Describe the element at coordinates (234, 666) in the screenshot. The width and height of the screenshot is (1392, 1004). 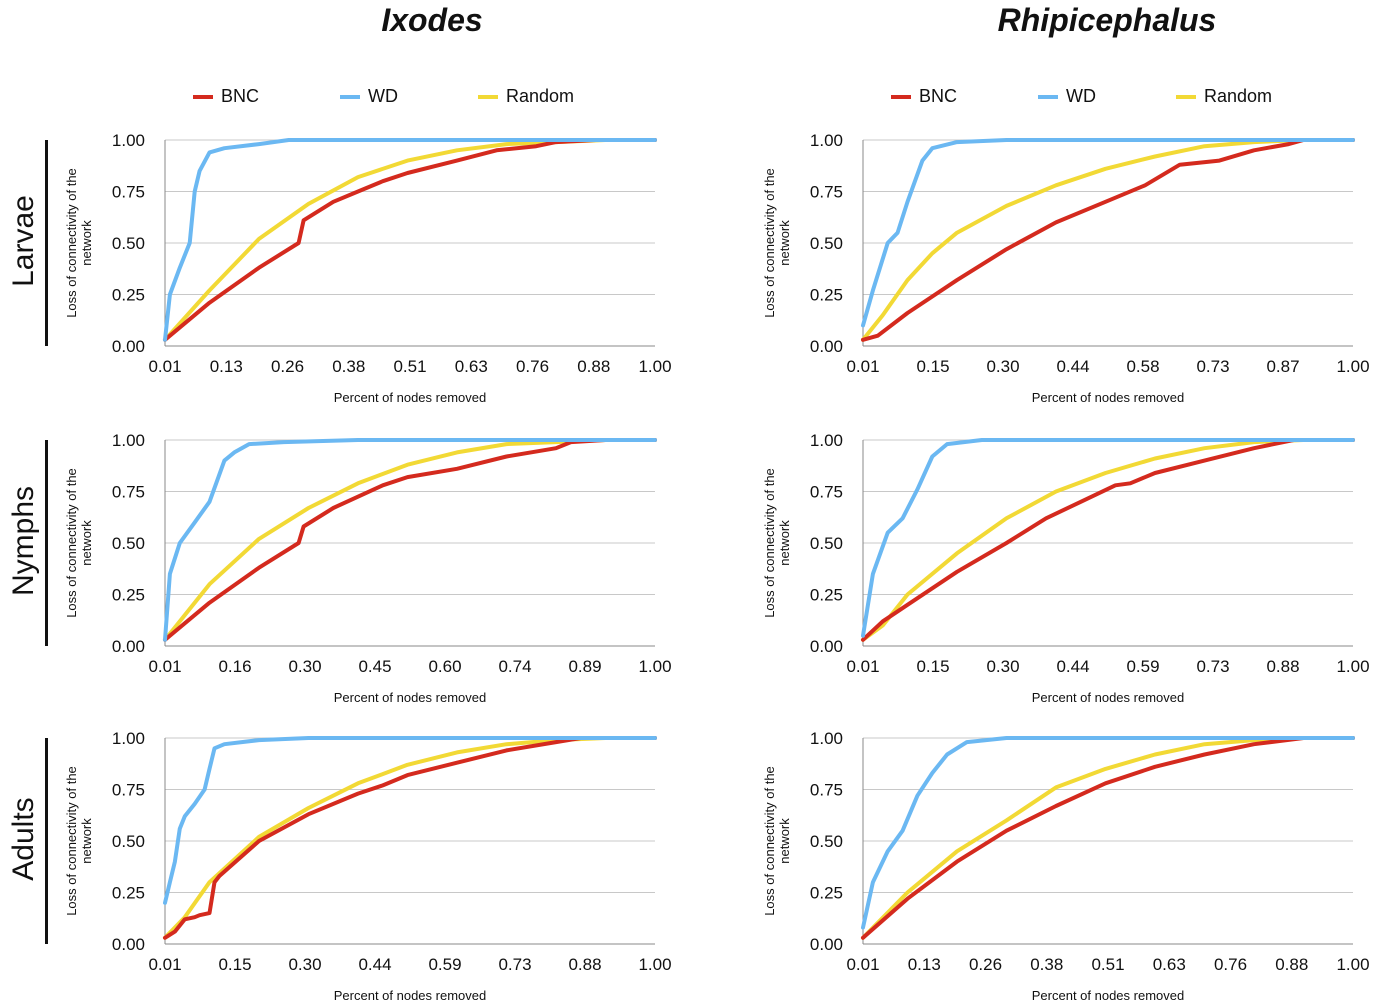
I see `x-tick-label: 0.16` at that location.